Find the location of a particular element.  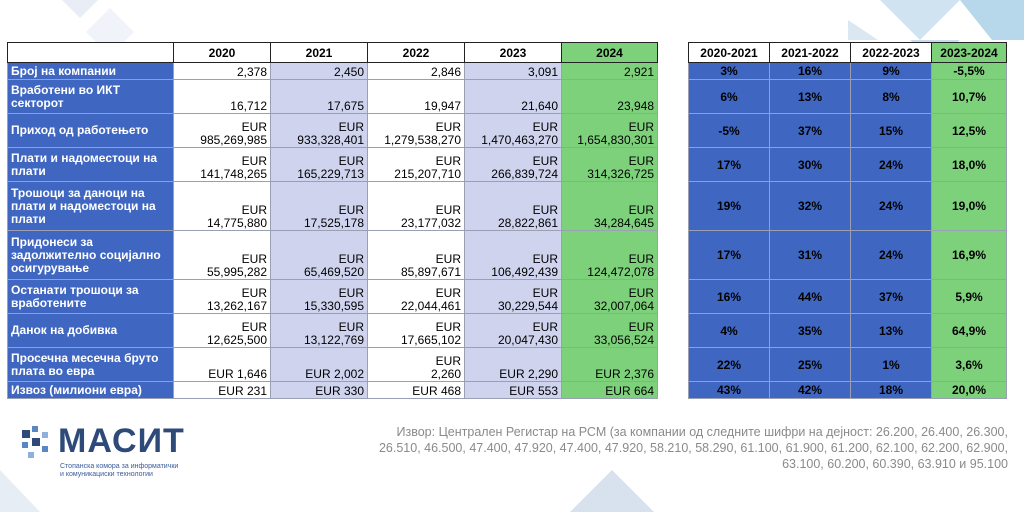

value-cell: EUR 330 is located at coordinates (319, 390).